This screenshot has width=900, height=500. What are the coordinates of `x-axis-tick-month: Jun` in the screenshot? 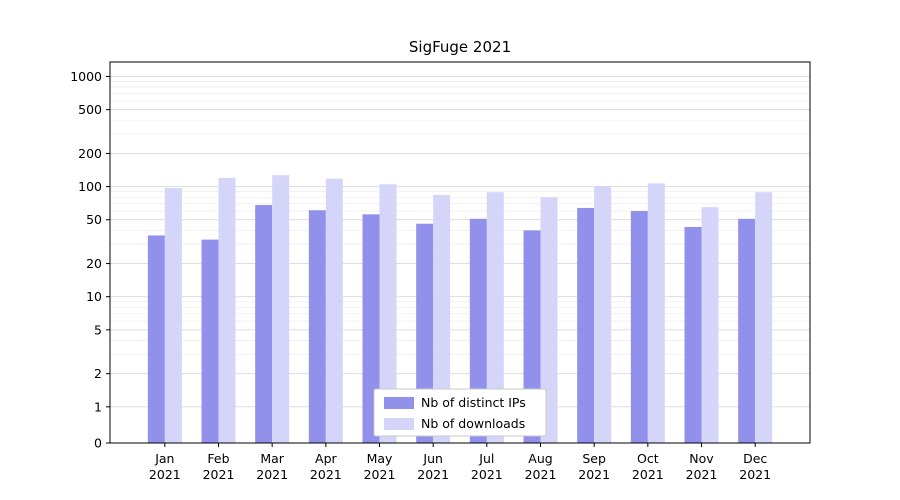 It's located at (432, 458).